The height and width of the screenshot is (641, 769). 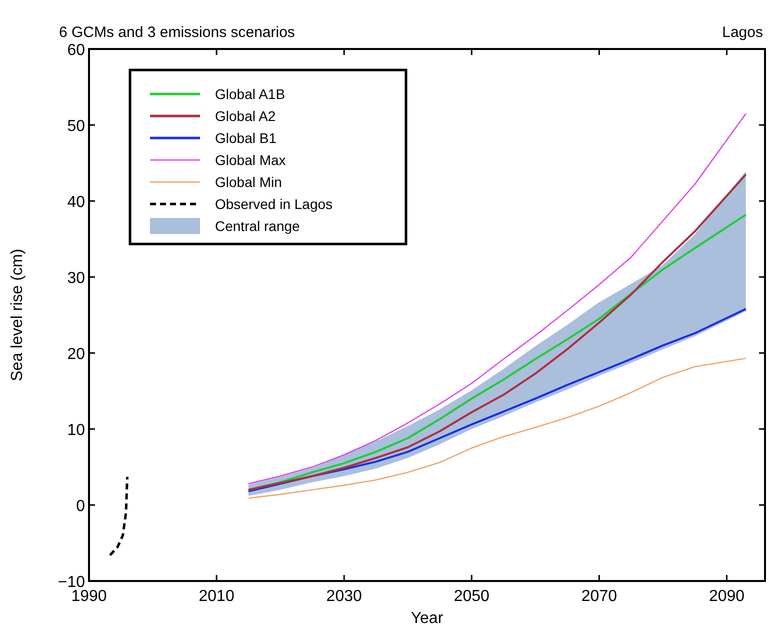 I want to click on y-tick-label: −10, so click(x=72, y=582).